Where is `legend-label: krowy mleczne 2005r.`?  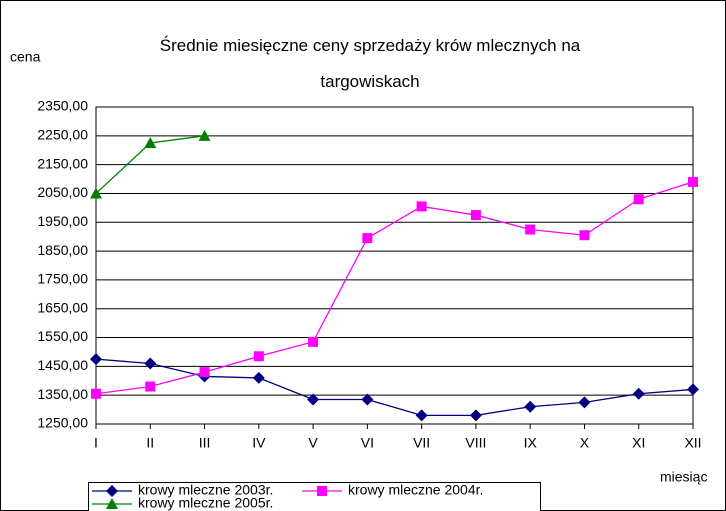 legend-label: krowy mleczne 2005r. is located at coordinates (205, 503).